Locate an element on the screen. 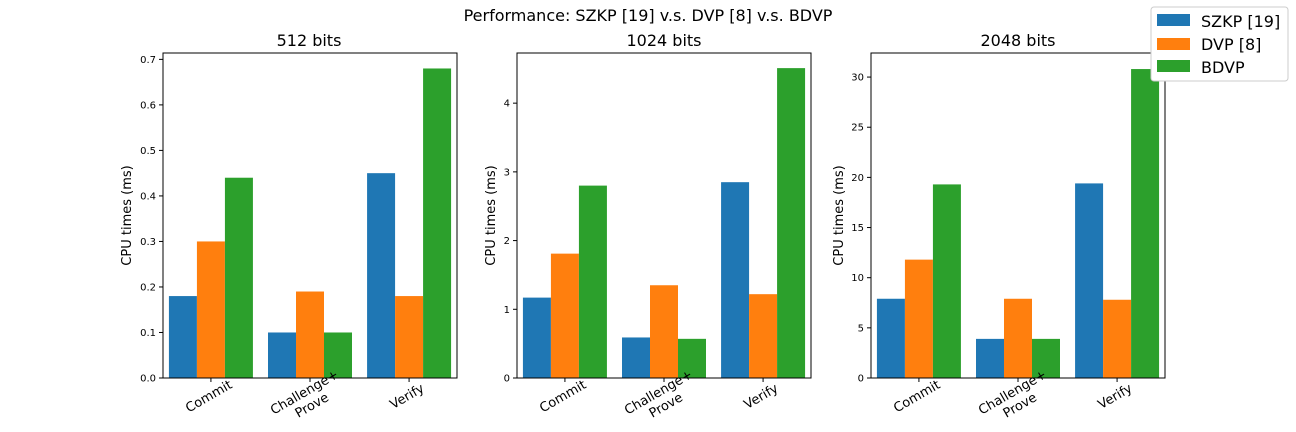 The height and width of the screenshot is (432, 1296). y-tick-label: 0.3 is located at coordinates (148, 242).